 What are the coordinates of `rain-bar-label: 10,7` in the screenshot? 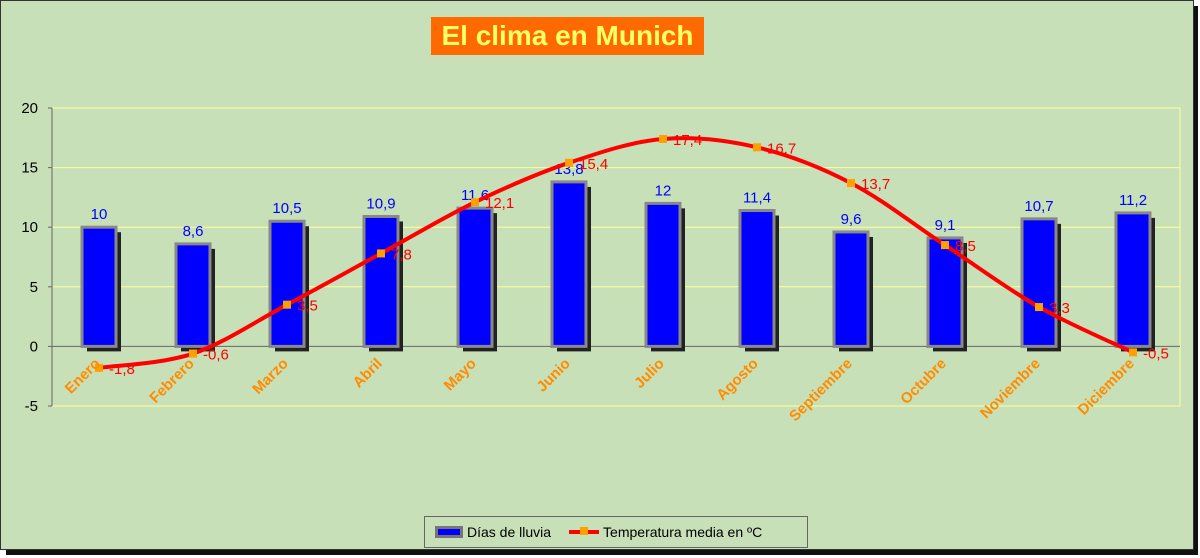 It's located at (1038, 206).